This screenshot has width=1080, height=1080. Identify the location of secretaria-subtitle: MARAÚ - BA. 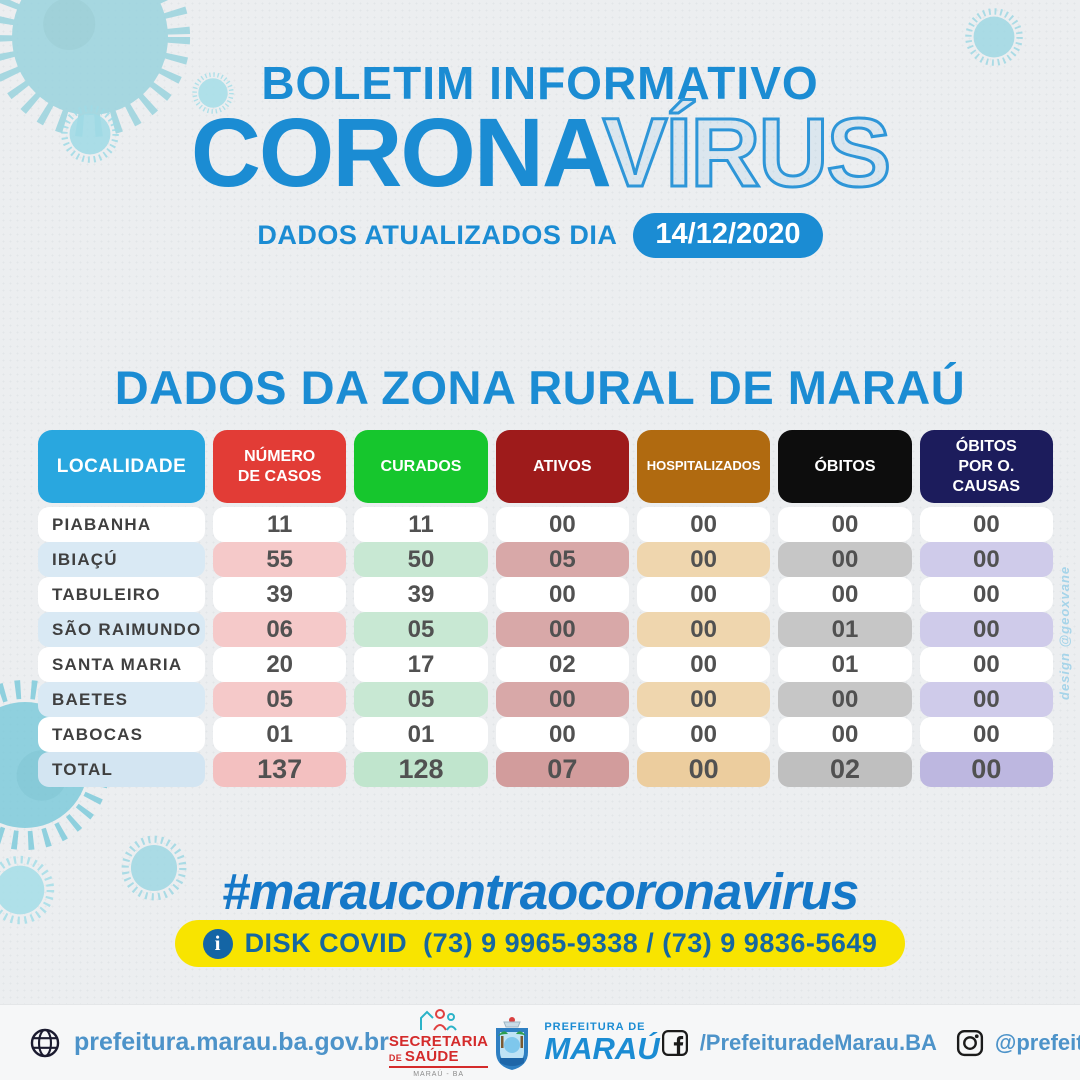
(439, 1074).